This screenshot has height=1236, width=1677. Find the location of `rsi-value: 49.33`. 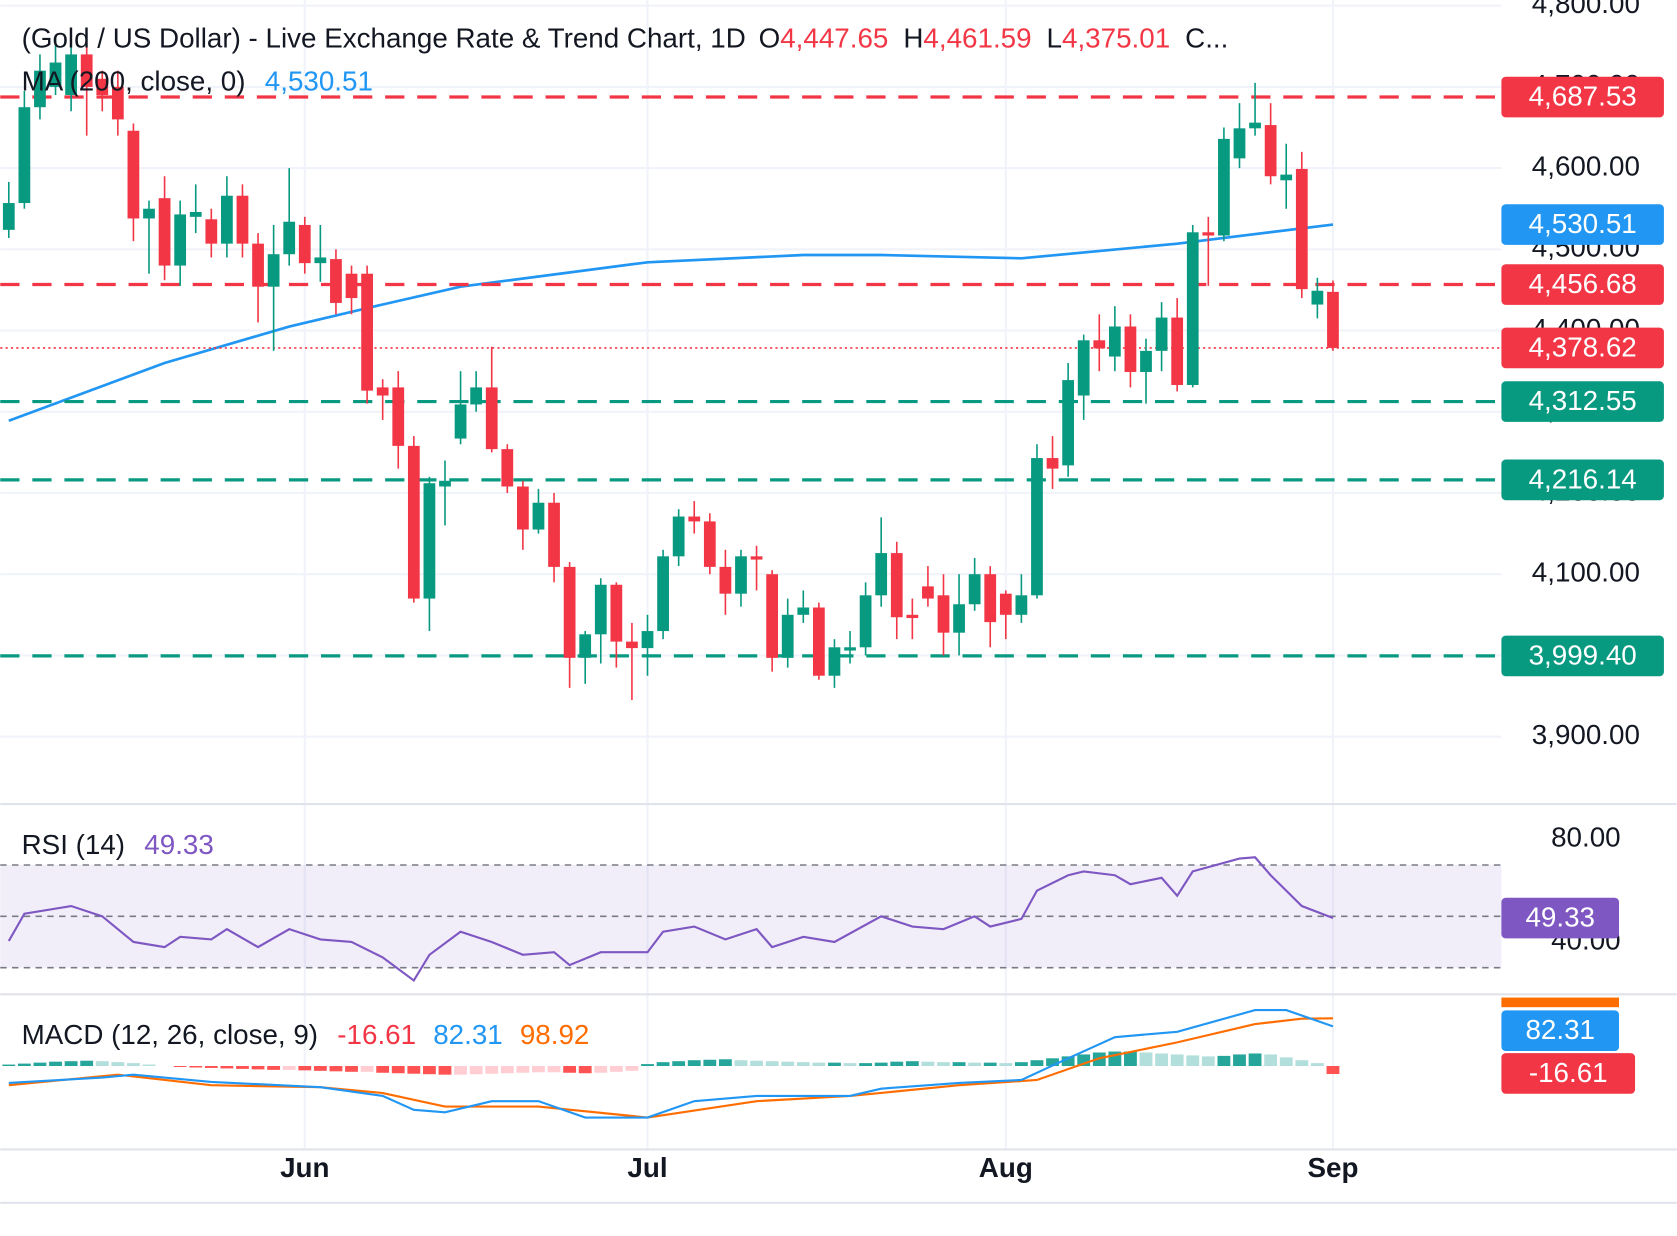

rsi-value: 49.33 is located at coordinates (179, 844).